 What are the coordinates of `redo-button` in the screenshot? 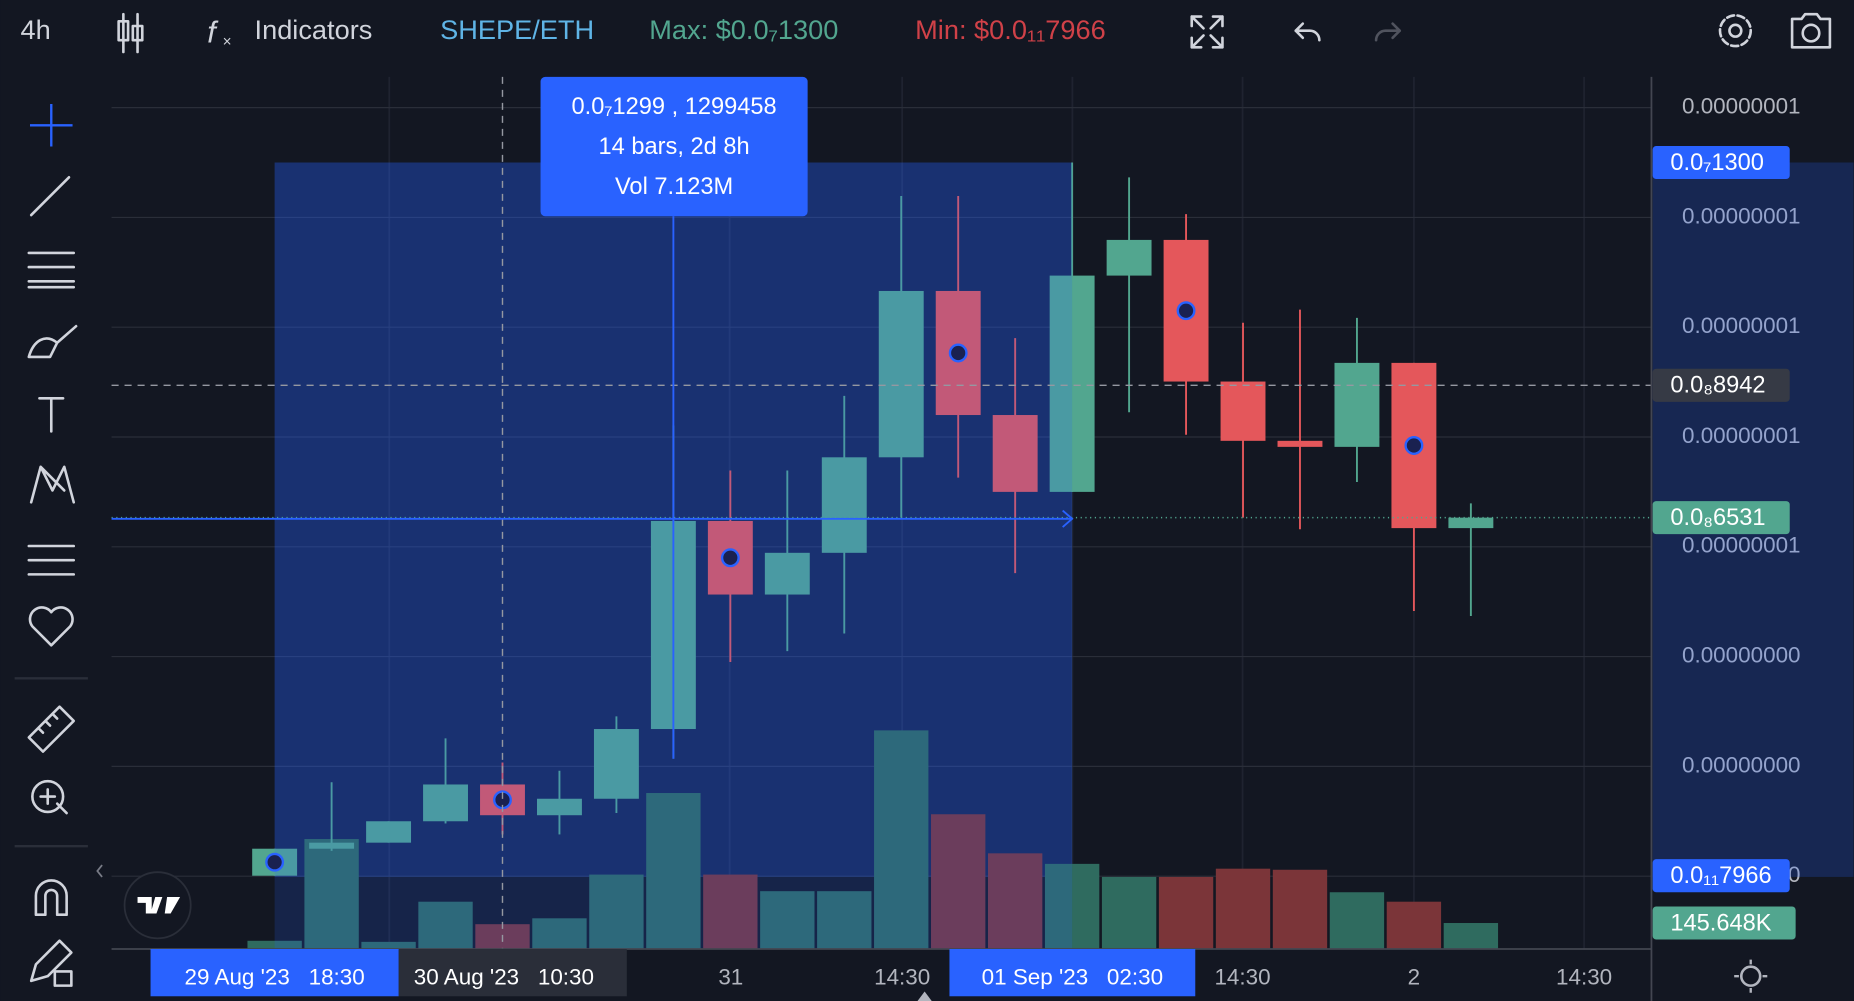 It's located at (1388, 32).